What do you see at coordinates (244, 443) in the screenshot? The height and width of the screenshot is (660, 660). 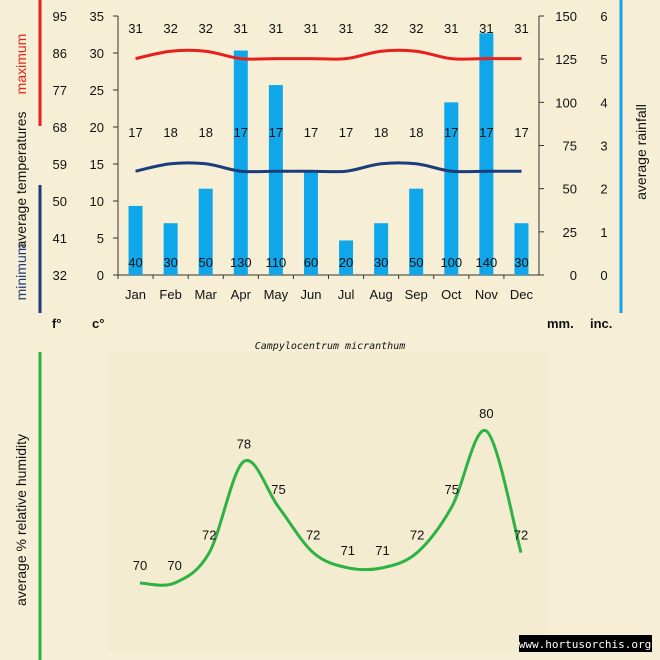 I see `humidity-value-label: 78` at bounding box center [244, 443].